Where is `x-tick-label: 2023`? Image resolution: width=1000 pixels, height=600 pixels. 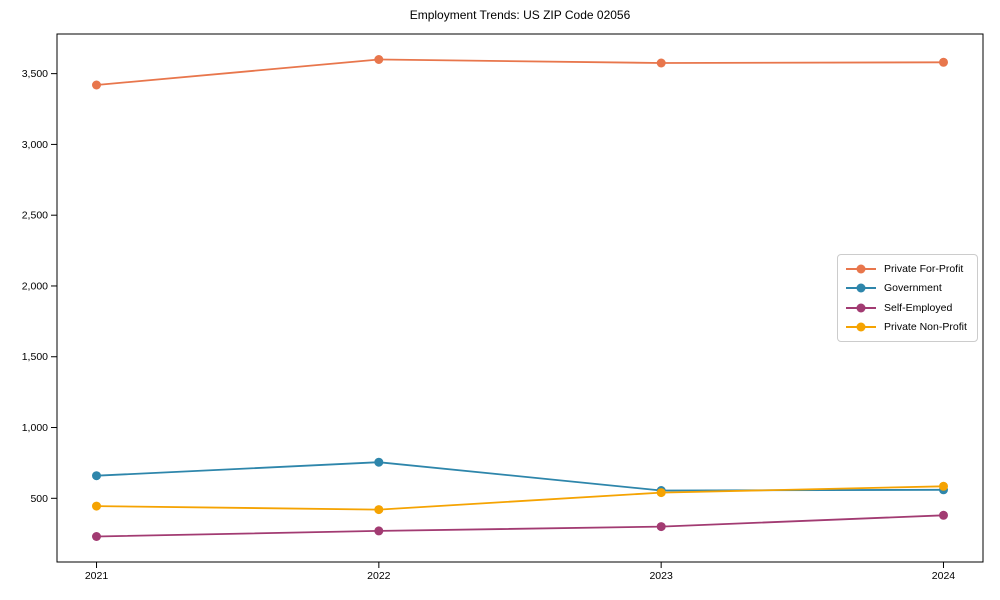 x-tick-label: 2023 is located at coordinates (661, 576).